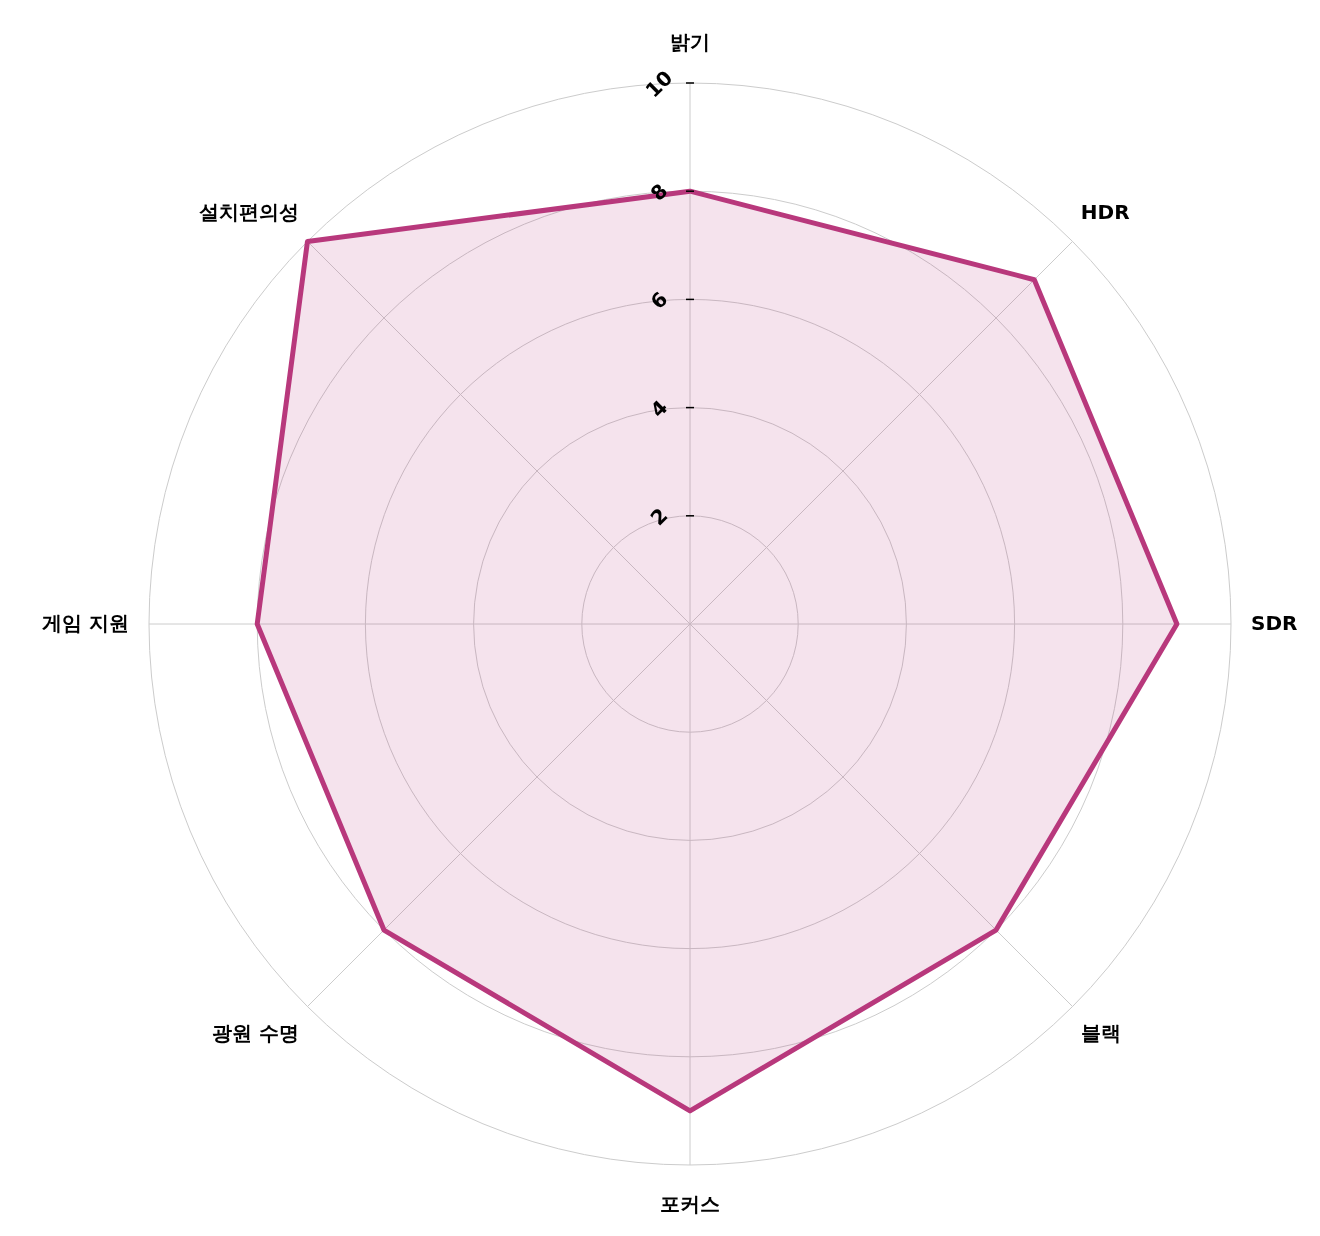  What do you see at coordinates (659, 408) in the screenshot?
I see `y-tick-label: 4` at bounding box center [659, 408].